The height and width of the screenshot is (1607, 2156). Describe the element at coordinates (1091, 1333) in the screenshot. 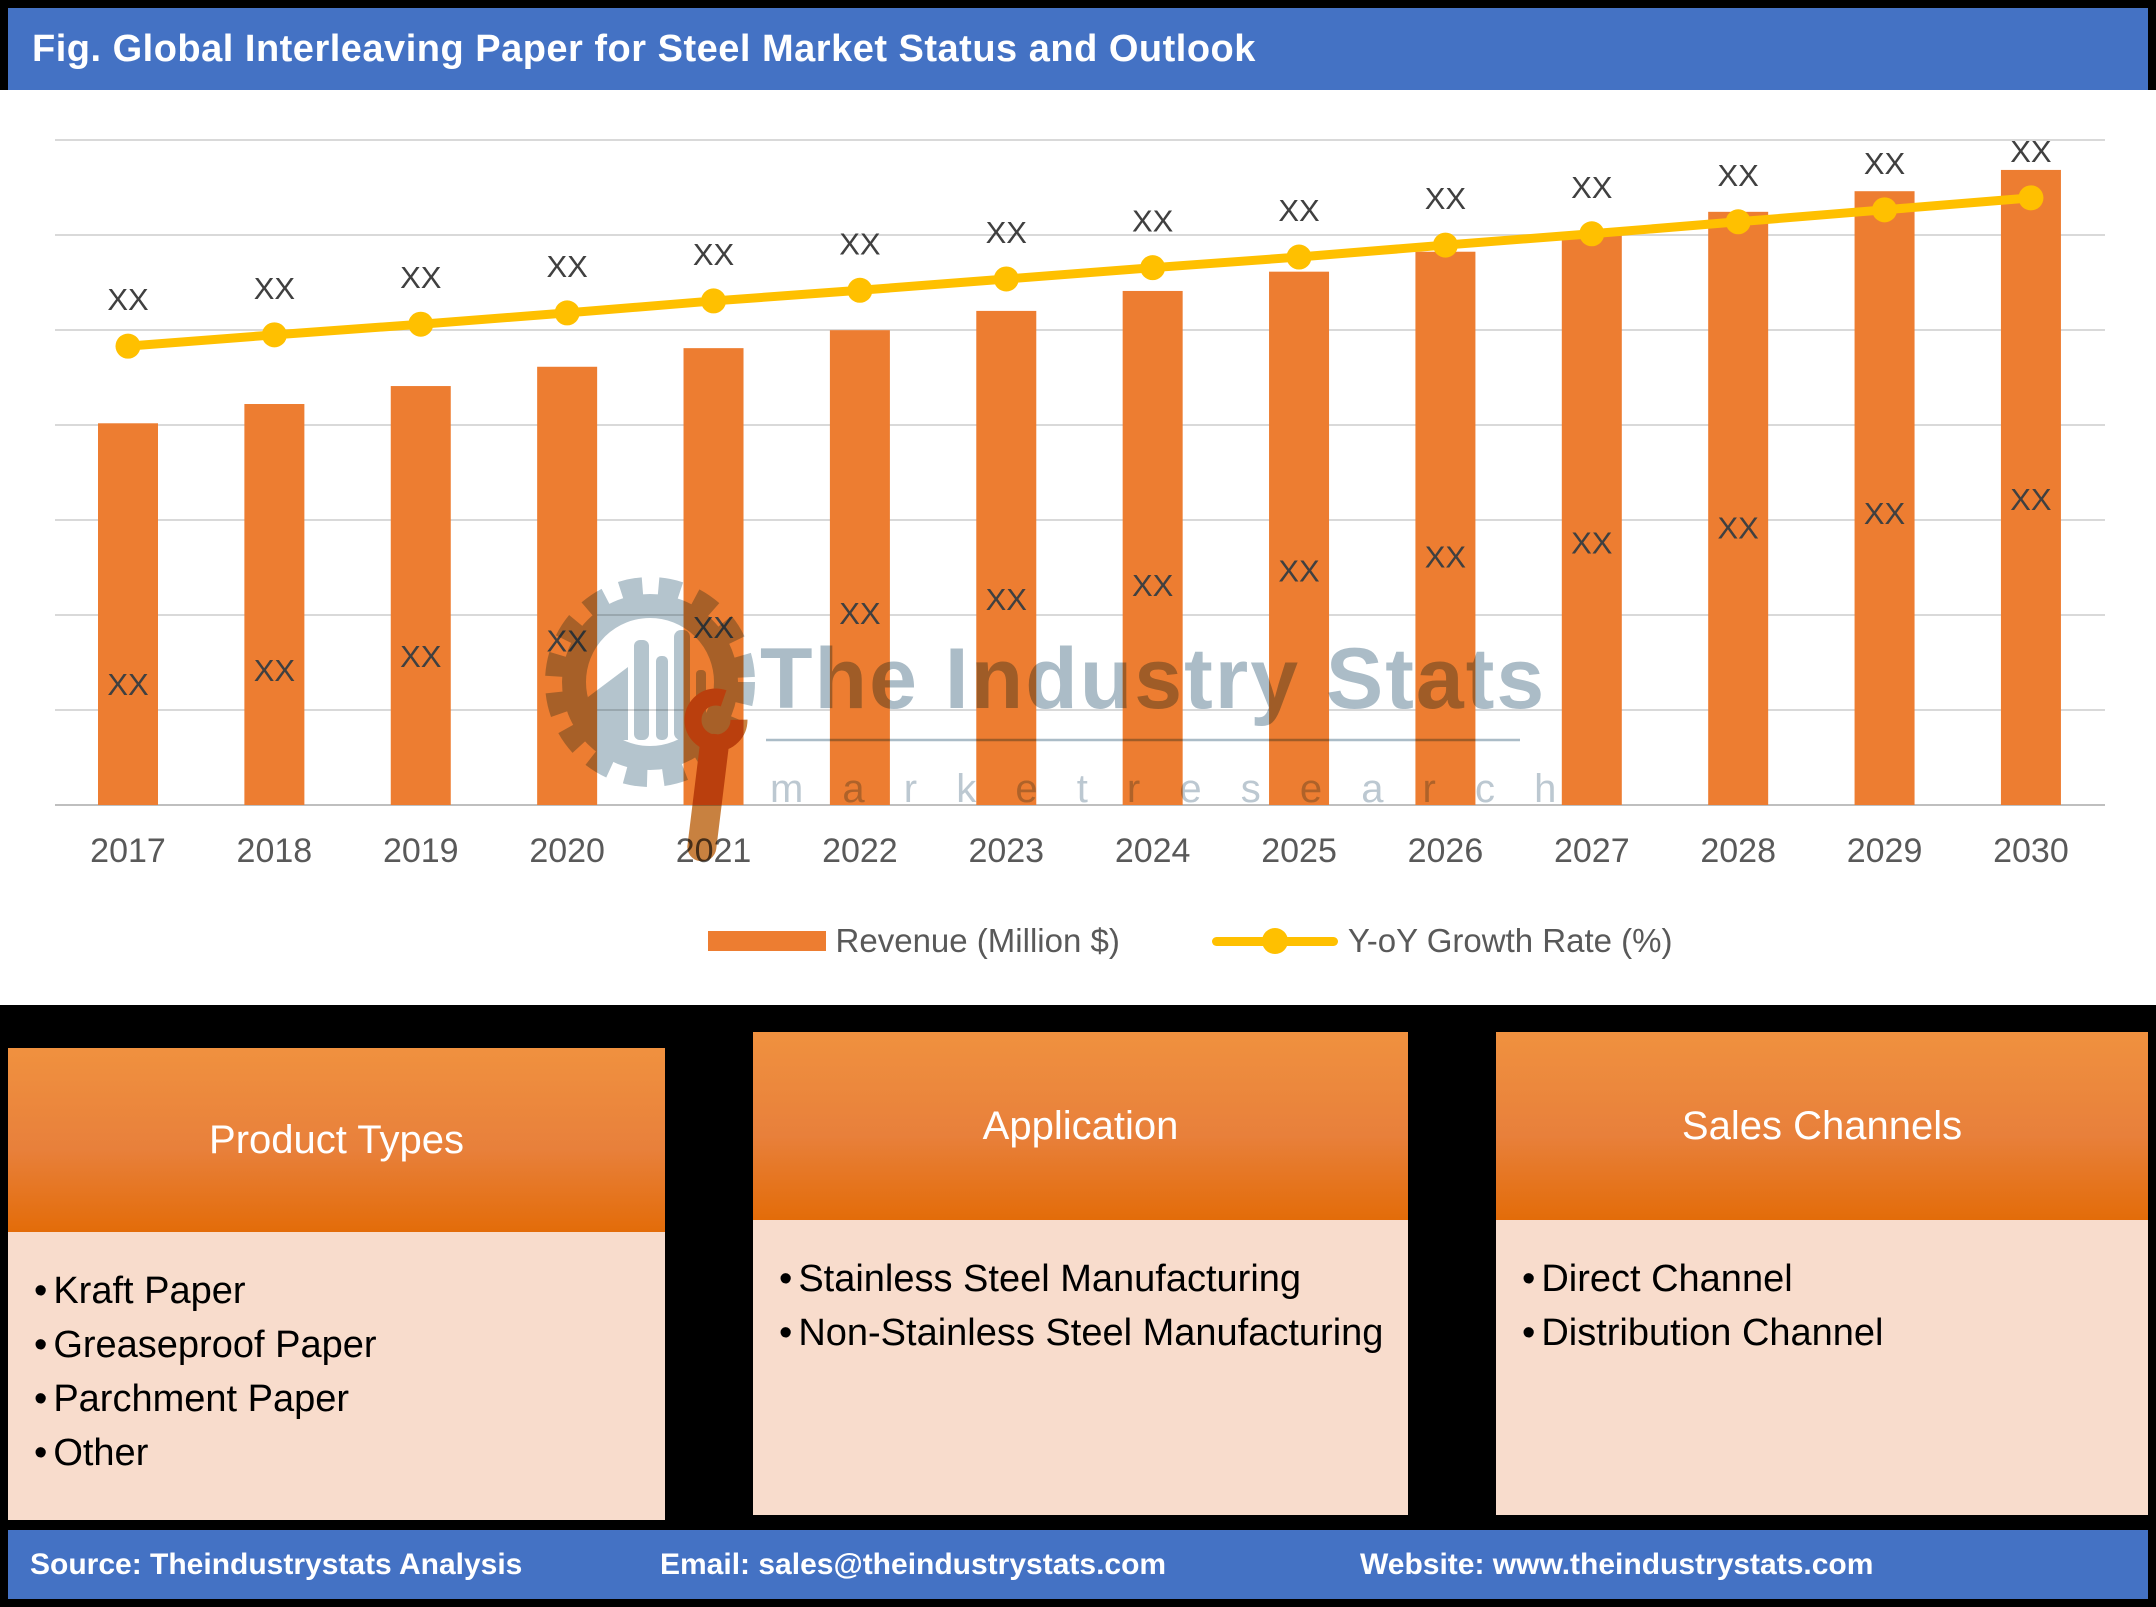

I see `panel-item-label: Non-Stainless Steel Manufacturing` at that location.